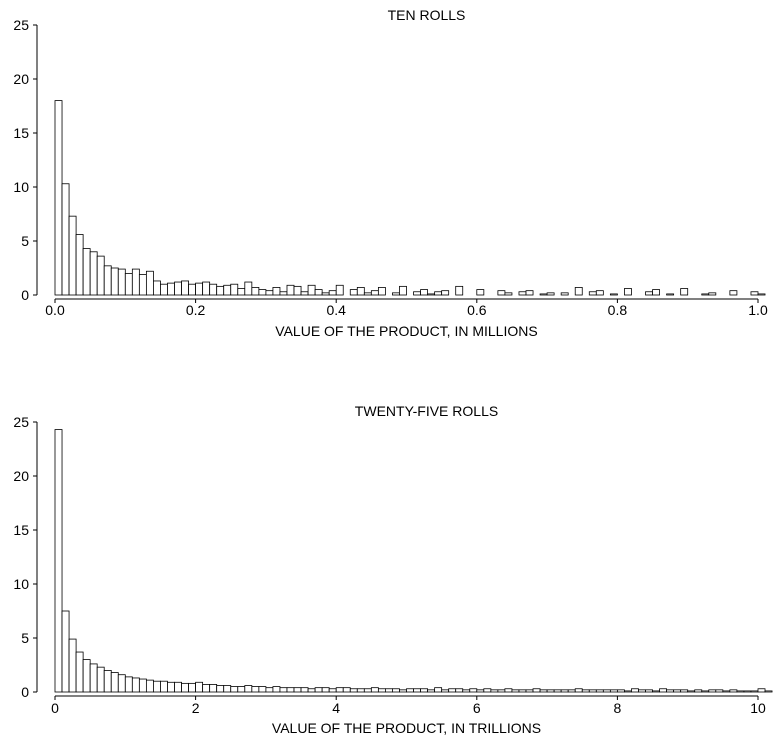 This screenshot has height=749, width=779. What do you see at coordinates (618, 708) in the screenshot?
I see `x-tick-label: 8` at bounding box center [618, 708].